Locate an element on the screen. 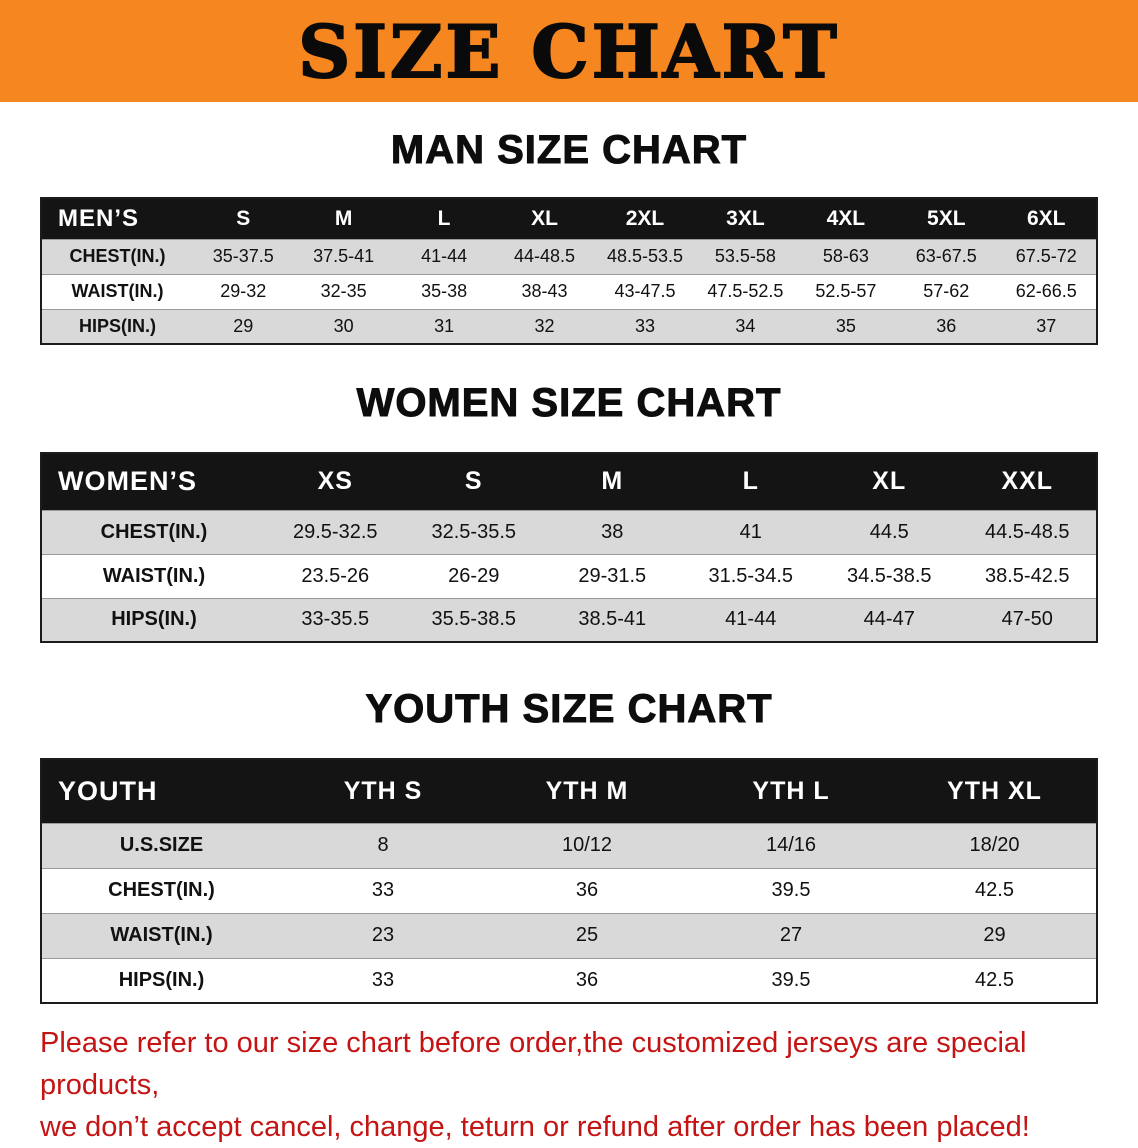 Image resolution: width=1138 pixels, height=1148 pixels. banner: SIZE CHART is located at coordinates (569, 51).